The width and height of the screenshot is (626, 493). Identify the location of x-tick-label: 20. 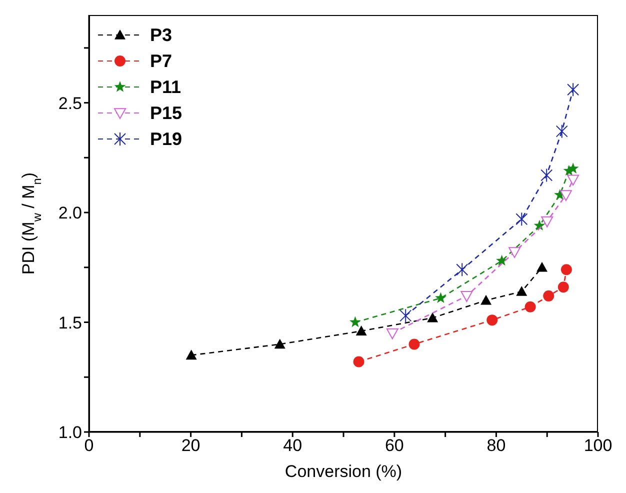
(190, 446).